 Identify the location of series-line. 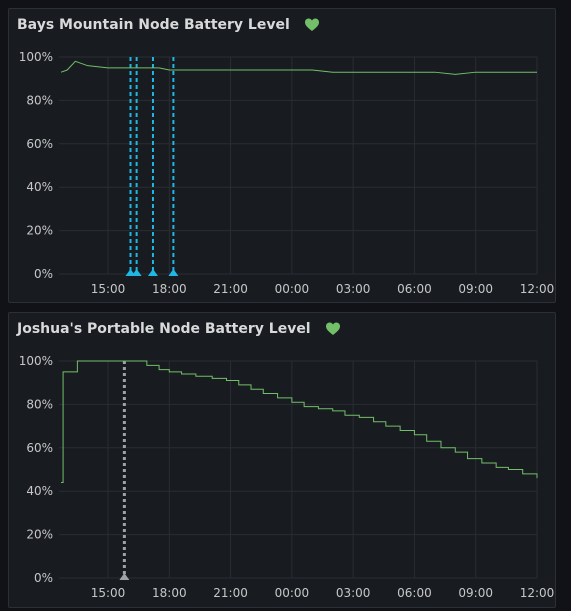
(298, 67).